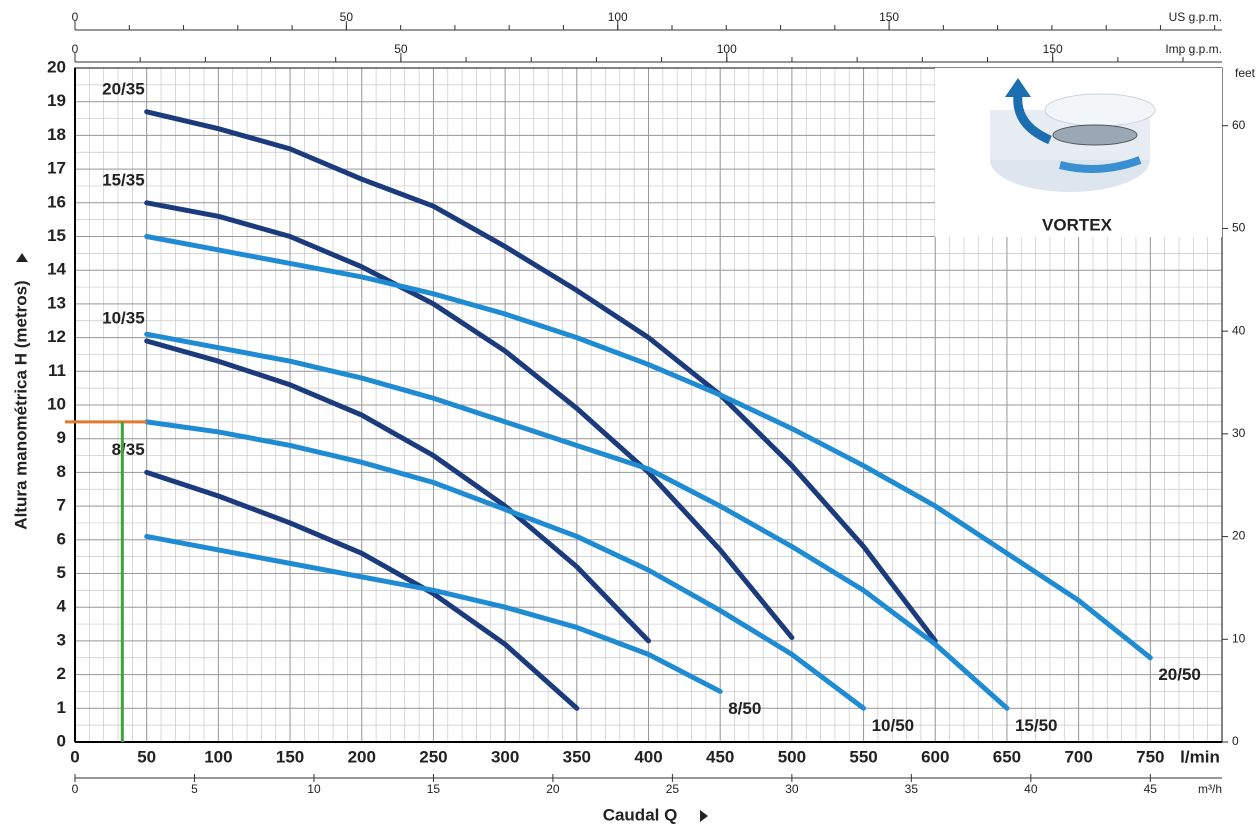  I want to click on y2-tick-label: 50, so click(1239, 228).